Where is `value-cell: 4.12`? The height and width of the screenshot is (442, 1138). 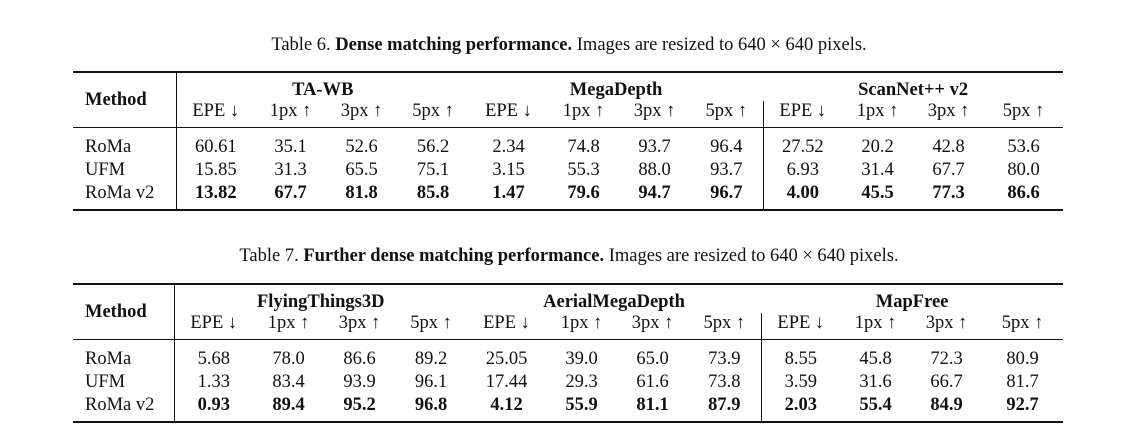 value-cell: 4.12 is located at coordinates (506, 408).